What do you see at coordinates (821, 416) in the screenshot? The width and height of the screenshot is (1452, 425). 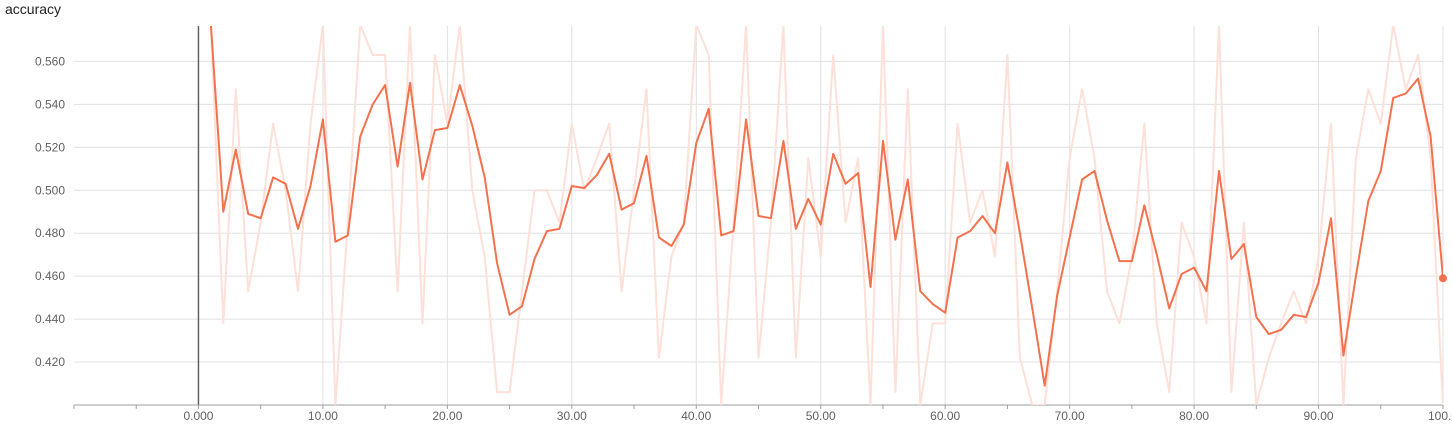 I see `x-tick-label: 50.00` at bounding box center [821, 416].